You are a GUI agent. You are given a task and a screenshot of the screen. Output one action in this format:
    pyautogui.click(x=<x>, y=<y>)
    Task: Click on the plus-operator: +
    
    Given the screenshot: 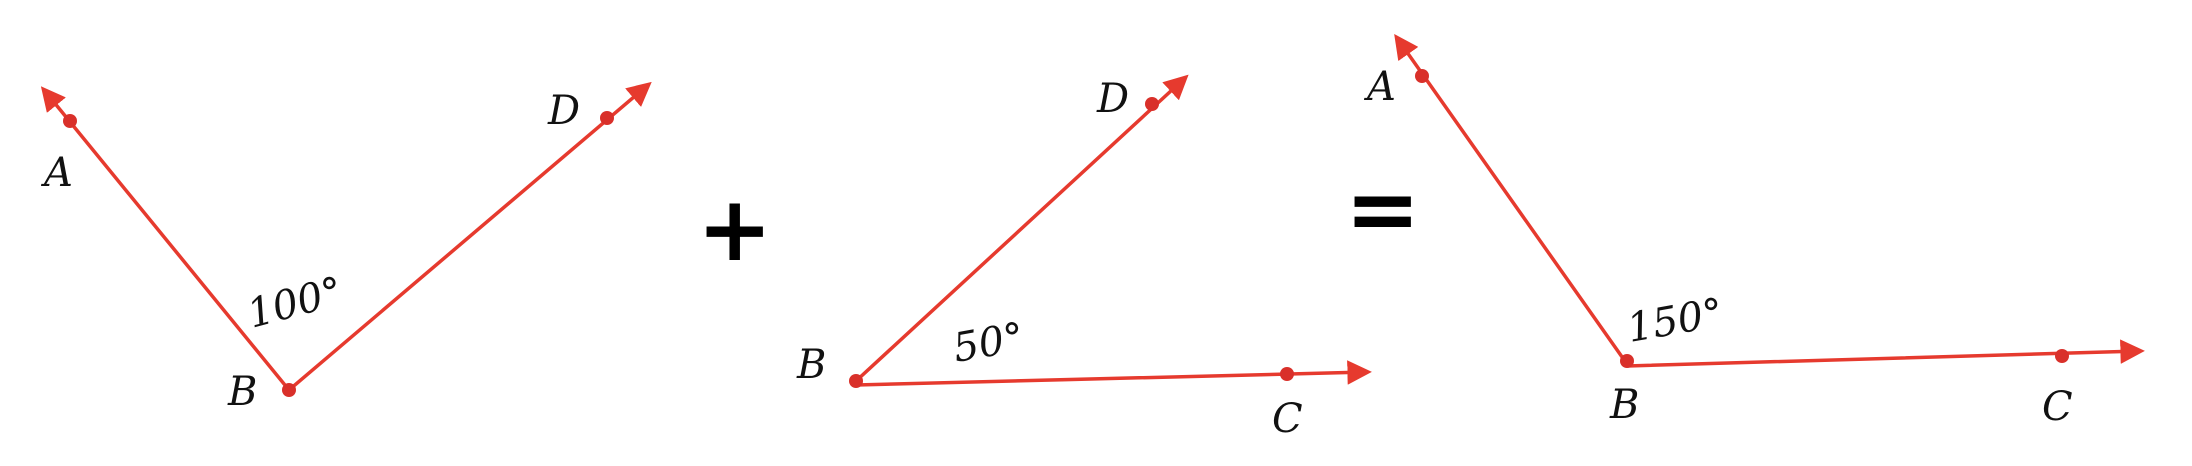 What is the action you would take?
    pyautogui.click(x=734, y=229)
    